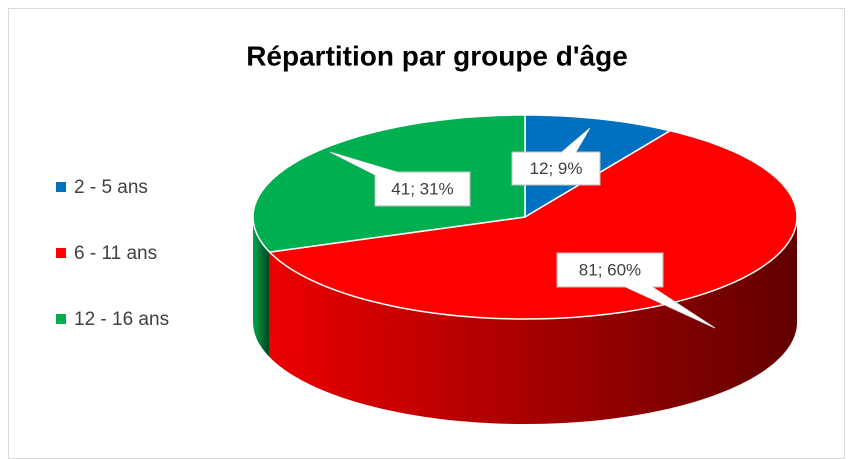 The height and width of the screenshot is (459, 853). I want to click on data-label: 41; 31%, so click(422, 188).